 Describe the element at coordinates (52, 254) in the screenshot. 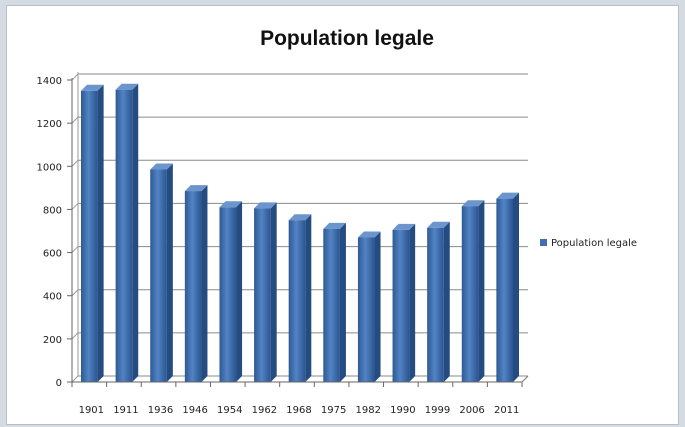

I see `y-tick-label: 600` at that location.